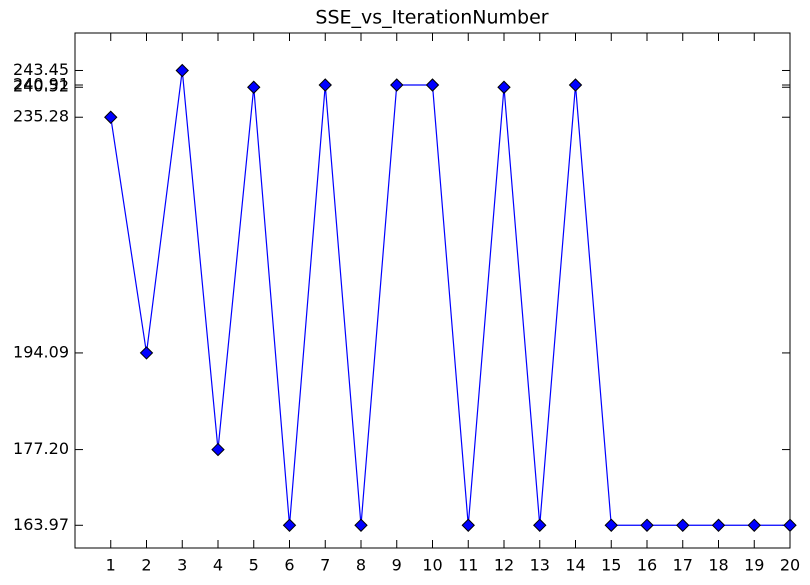 The image size is (810, 585). Describe the element at coordinates (575, 565) in the screenshot. I see `x-tick-label: 14` at that location.